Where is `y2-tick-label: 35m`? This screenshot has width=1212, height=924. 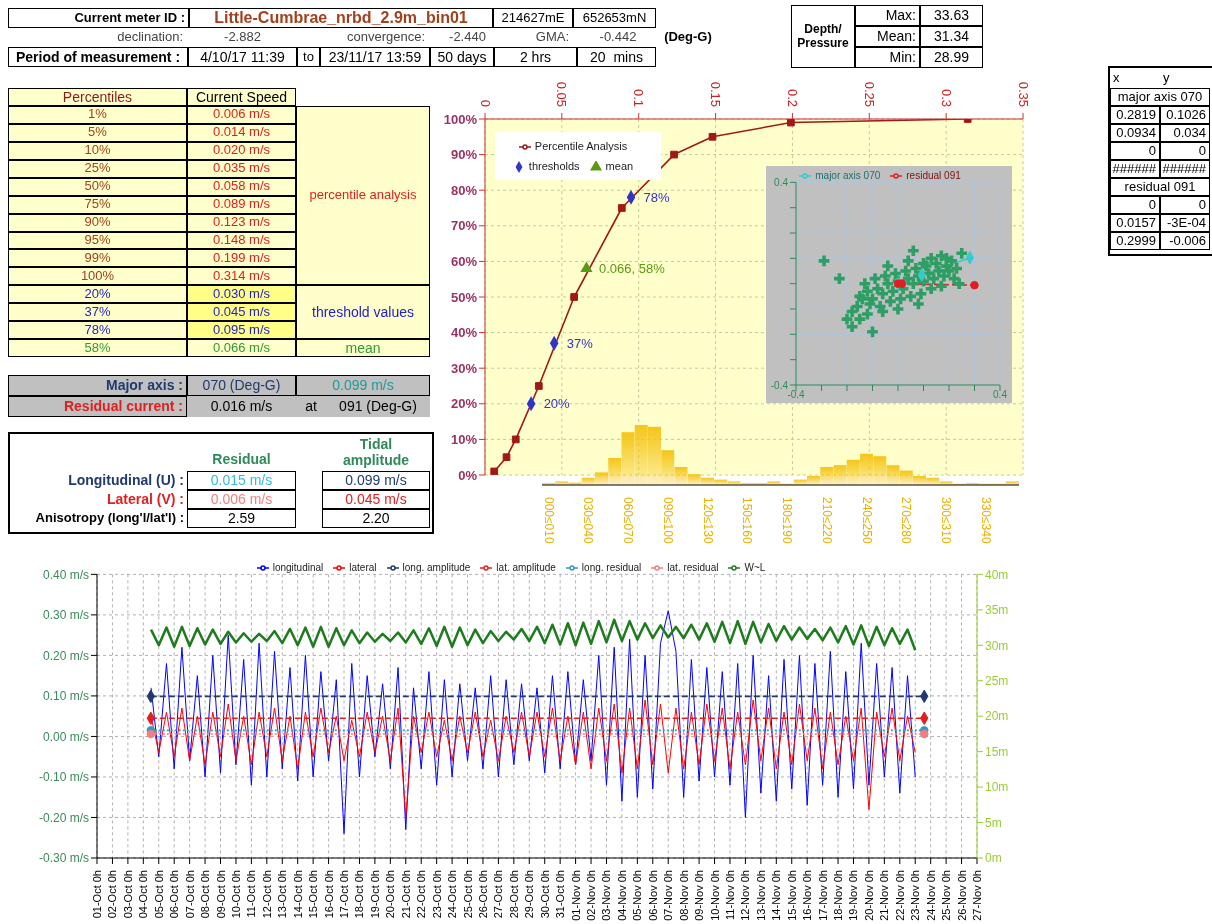 y2-tick-label: 35m is located at coordinates (997, 610).